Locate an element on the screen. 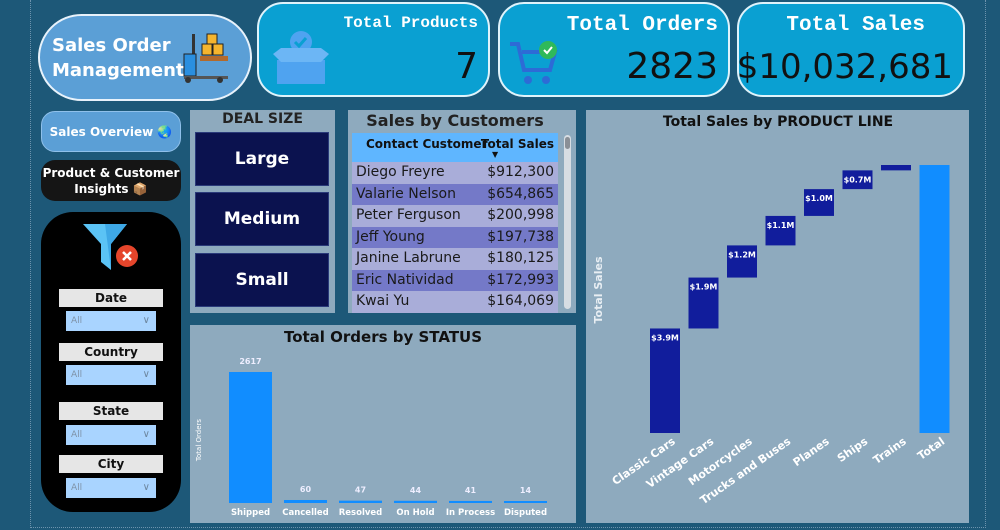  date-filter-value: All is located at coordinates (77, 321).